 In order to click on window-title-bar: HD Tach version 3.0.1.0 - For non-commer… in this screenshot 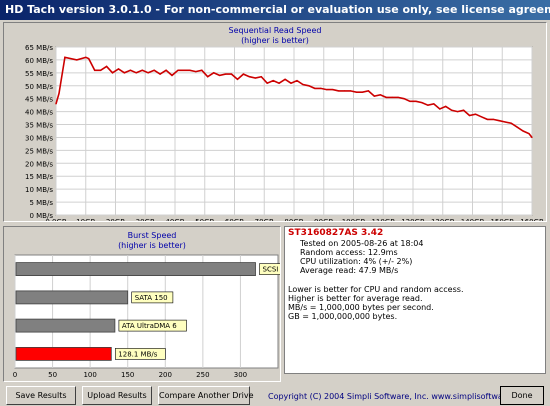, I will do `click(275, 10)`.